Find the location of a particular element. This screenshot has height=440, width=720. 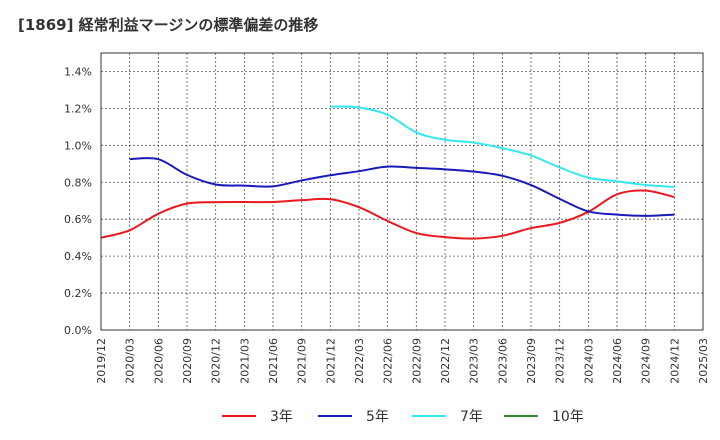

x-tick-label: 2024/09 is located at coordinates (646, 361).